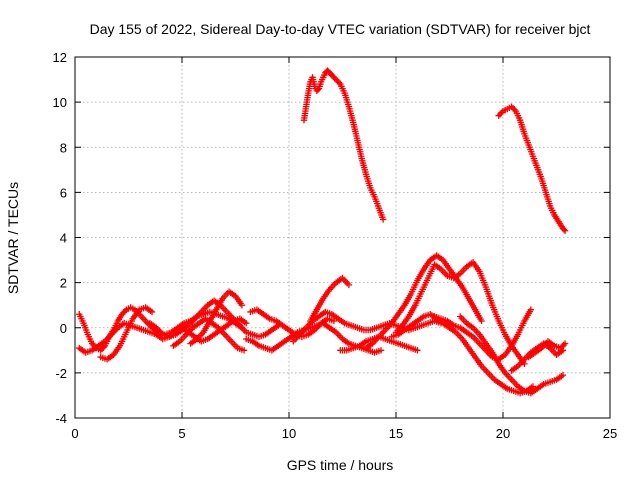 This screenshot has width=640, height=480. I want to click on series-track-i, so click(367, 326).